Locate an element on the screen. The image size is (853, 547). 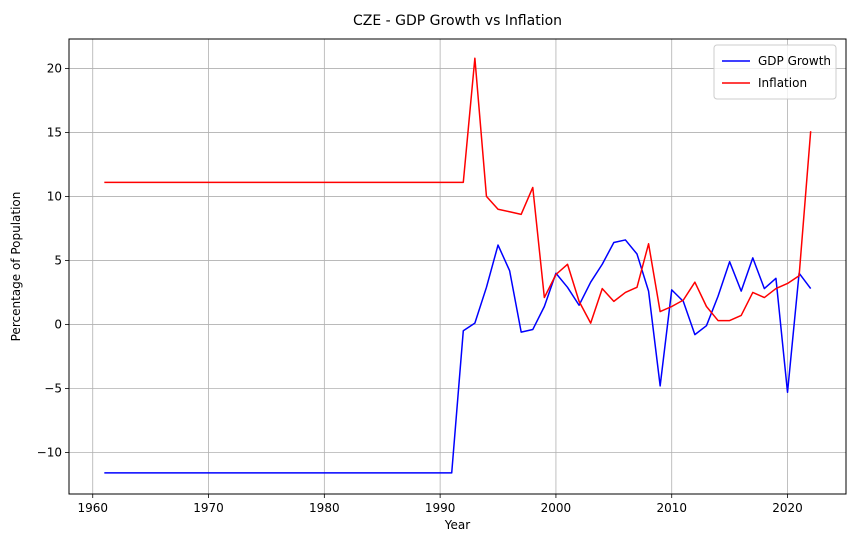
y-tick-label: −10 is located at coordinates (49, 452).